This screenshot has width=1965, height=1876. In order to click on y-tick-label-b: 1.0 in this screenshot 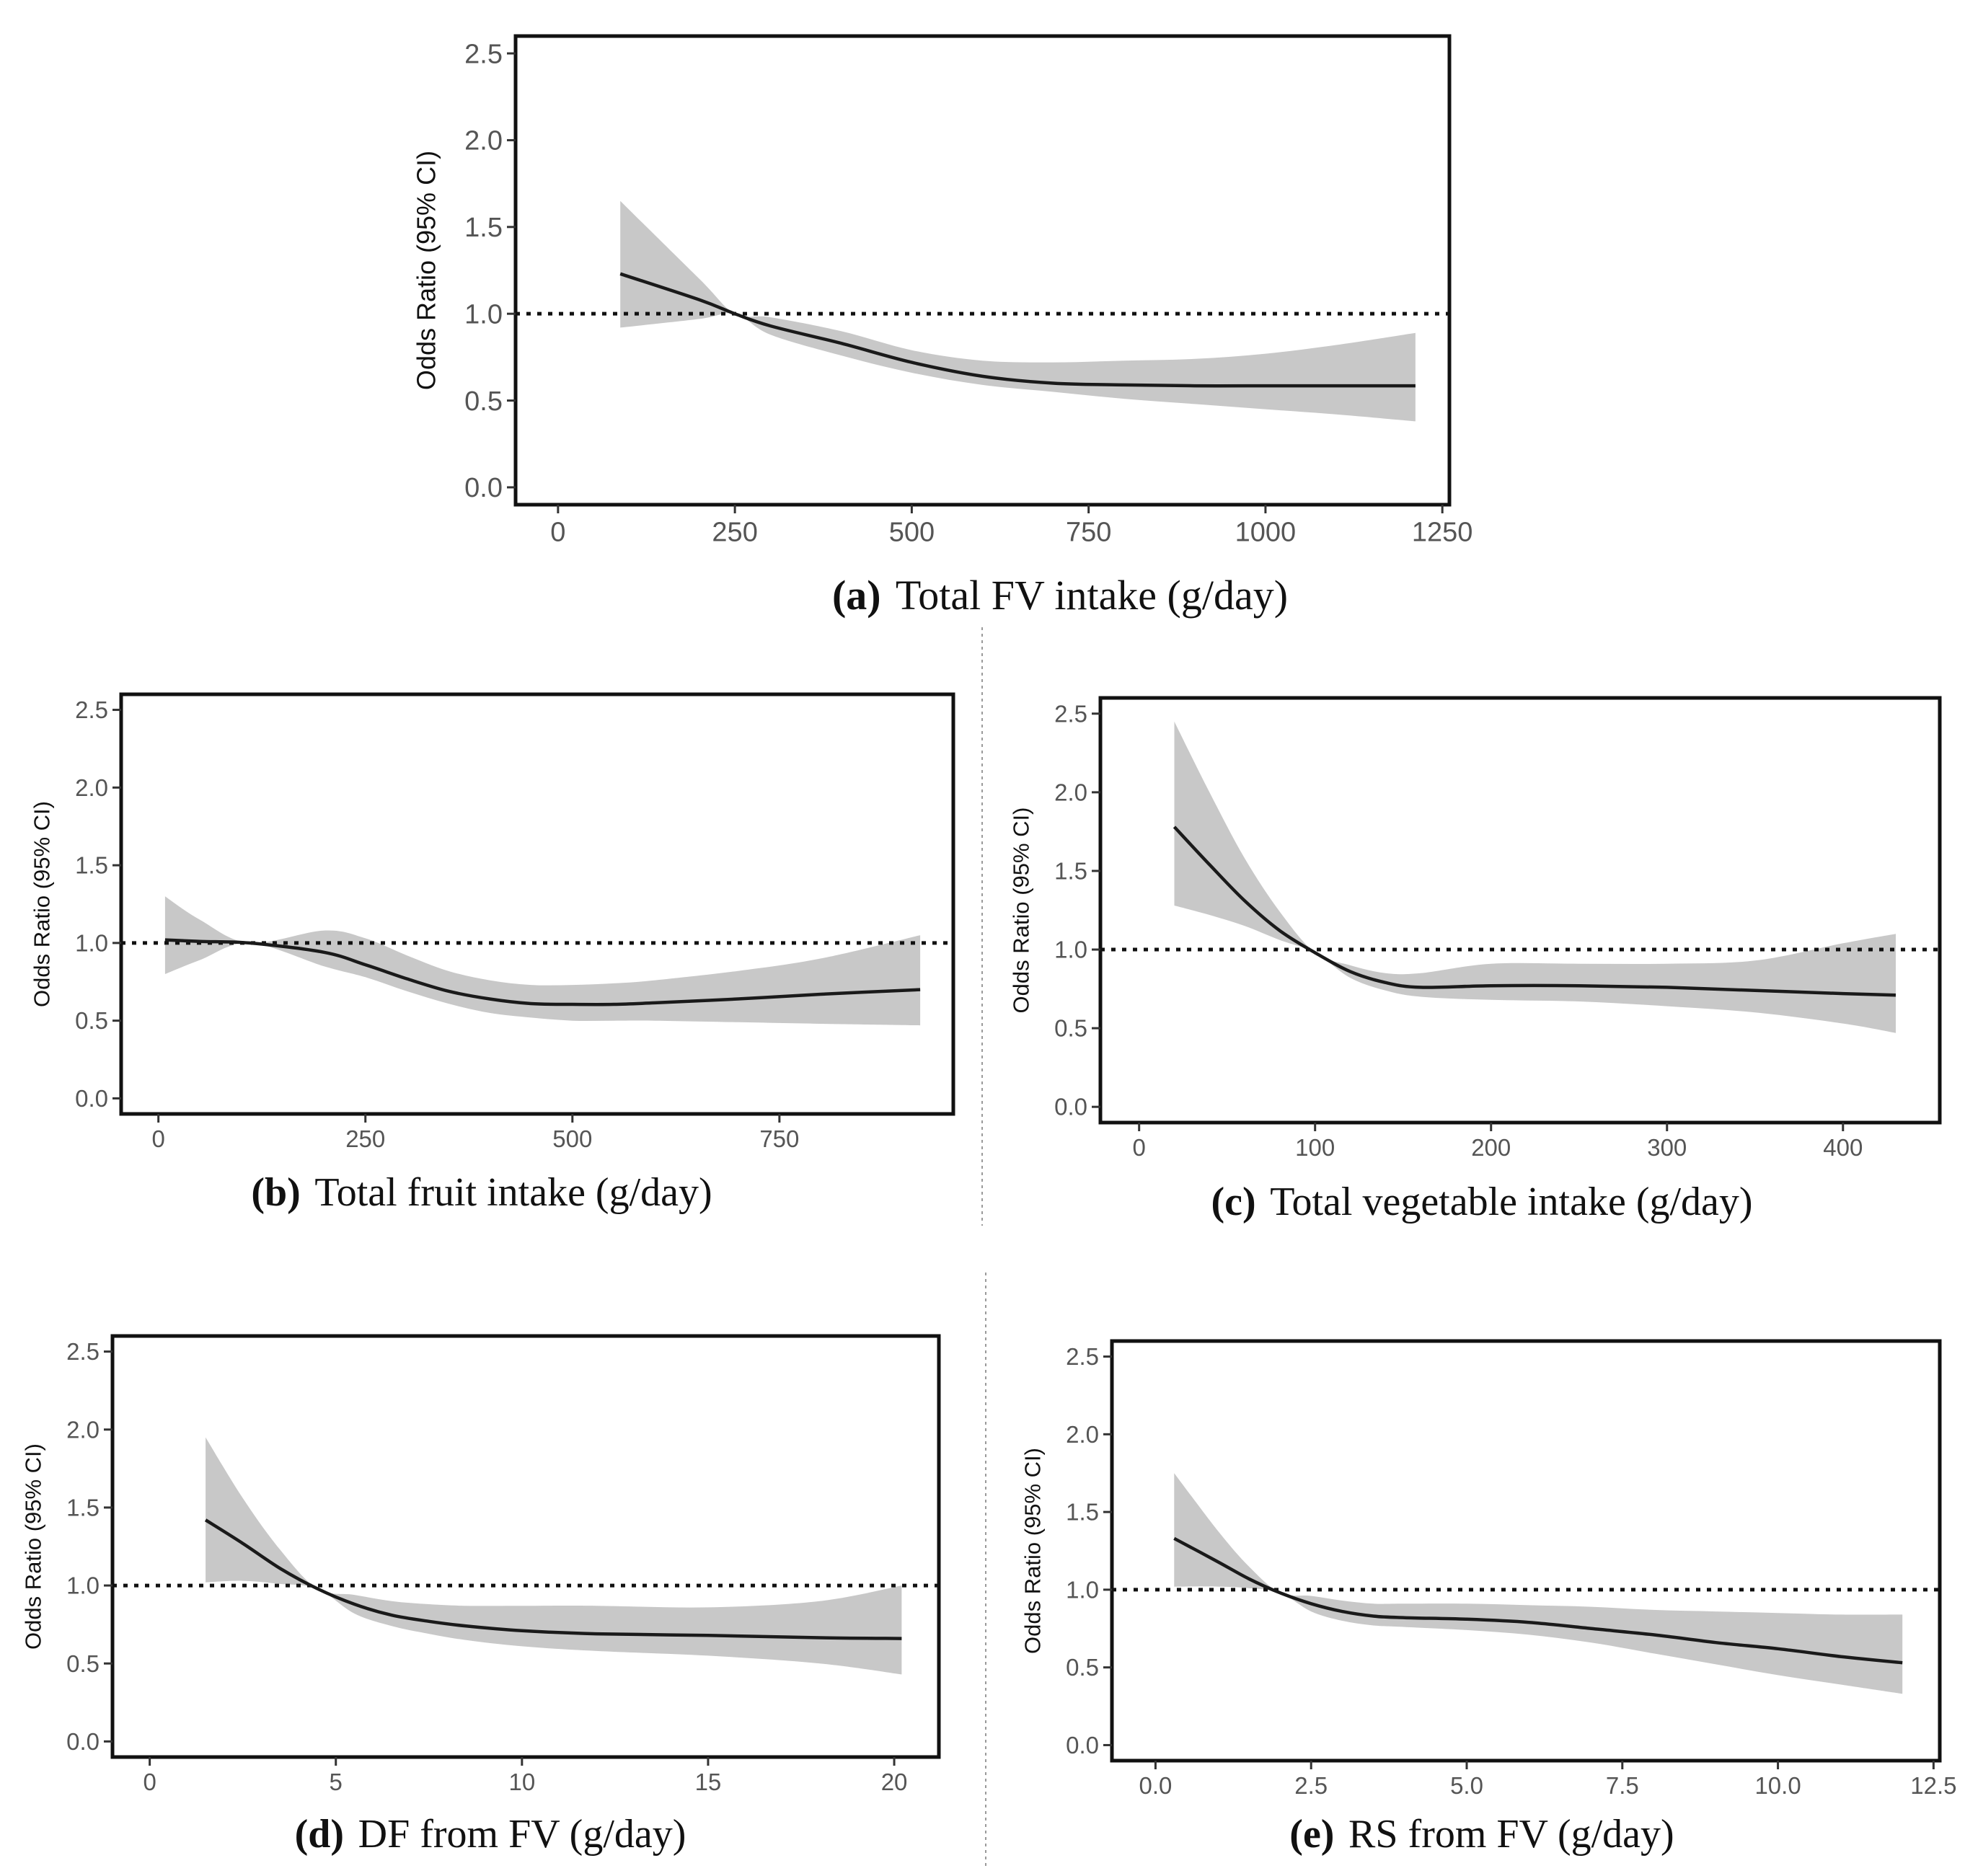, I will do `click(91, 942)`.